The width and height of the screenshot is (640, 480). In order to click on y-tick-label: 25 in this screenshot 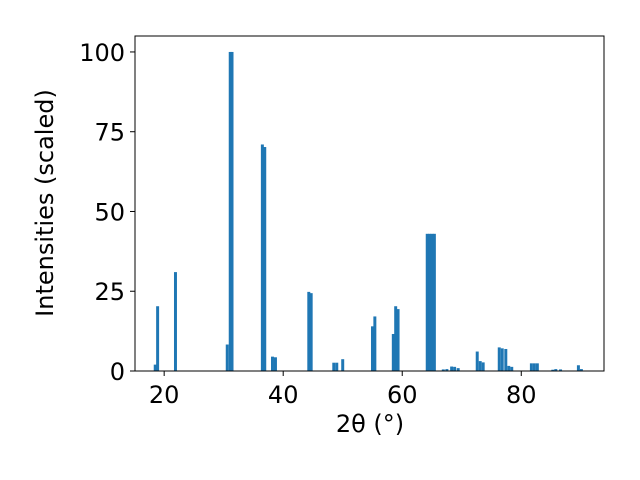, I will do `click(109, 292)`.